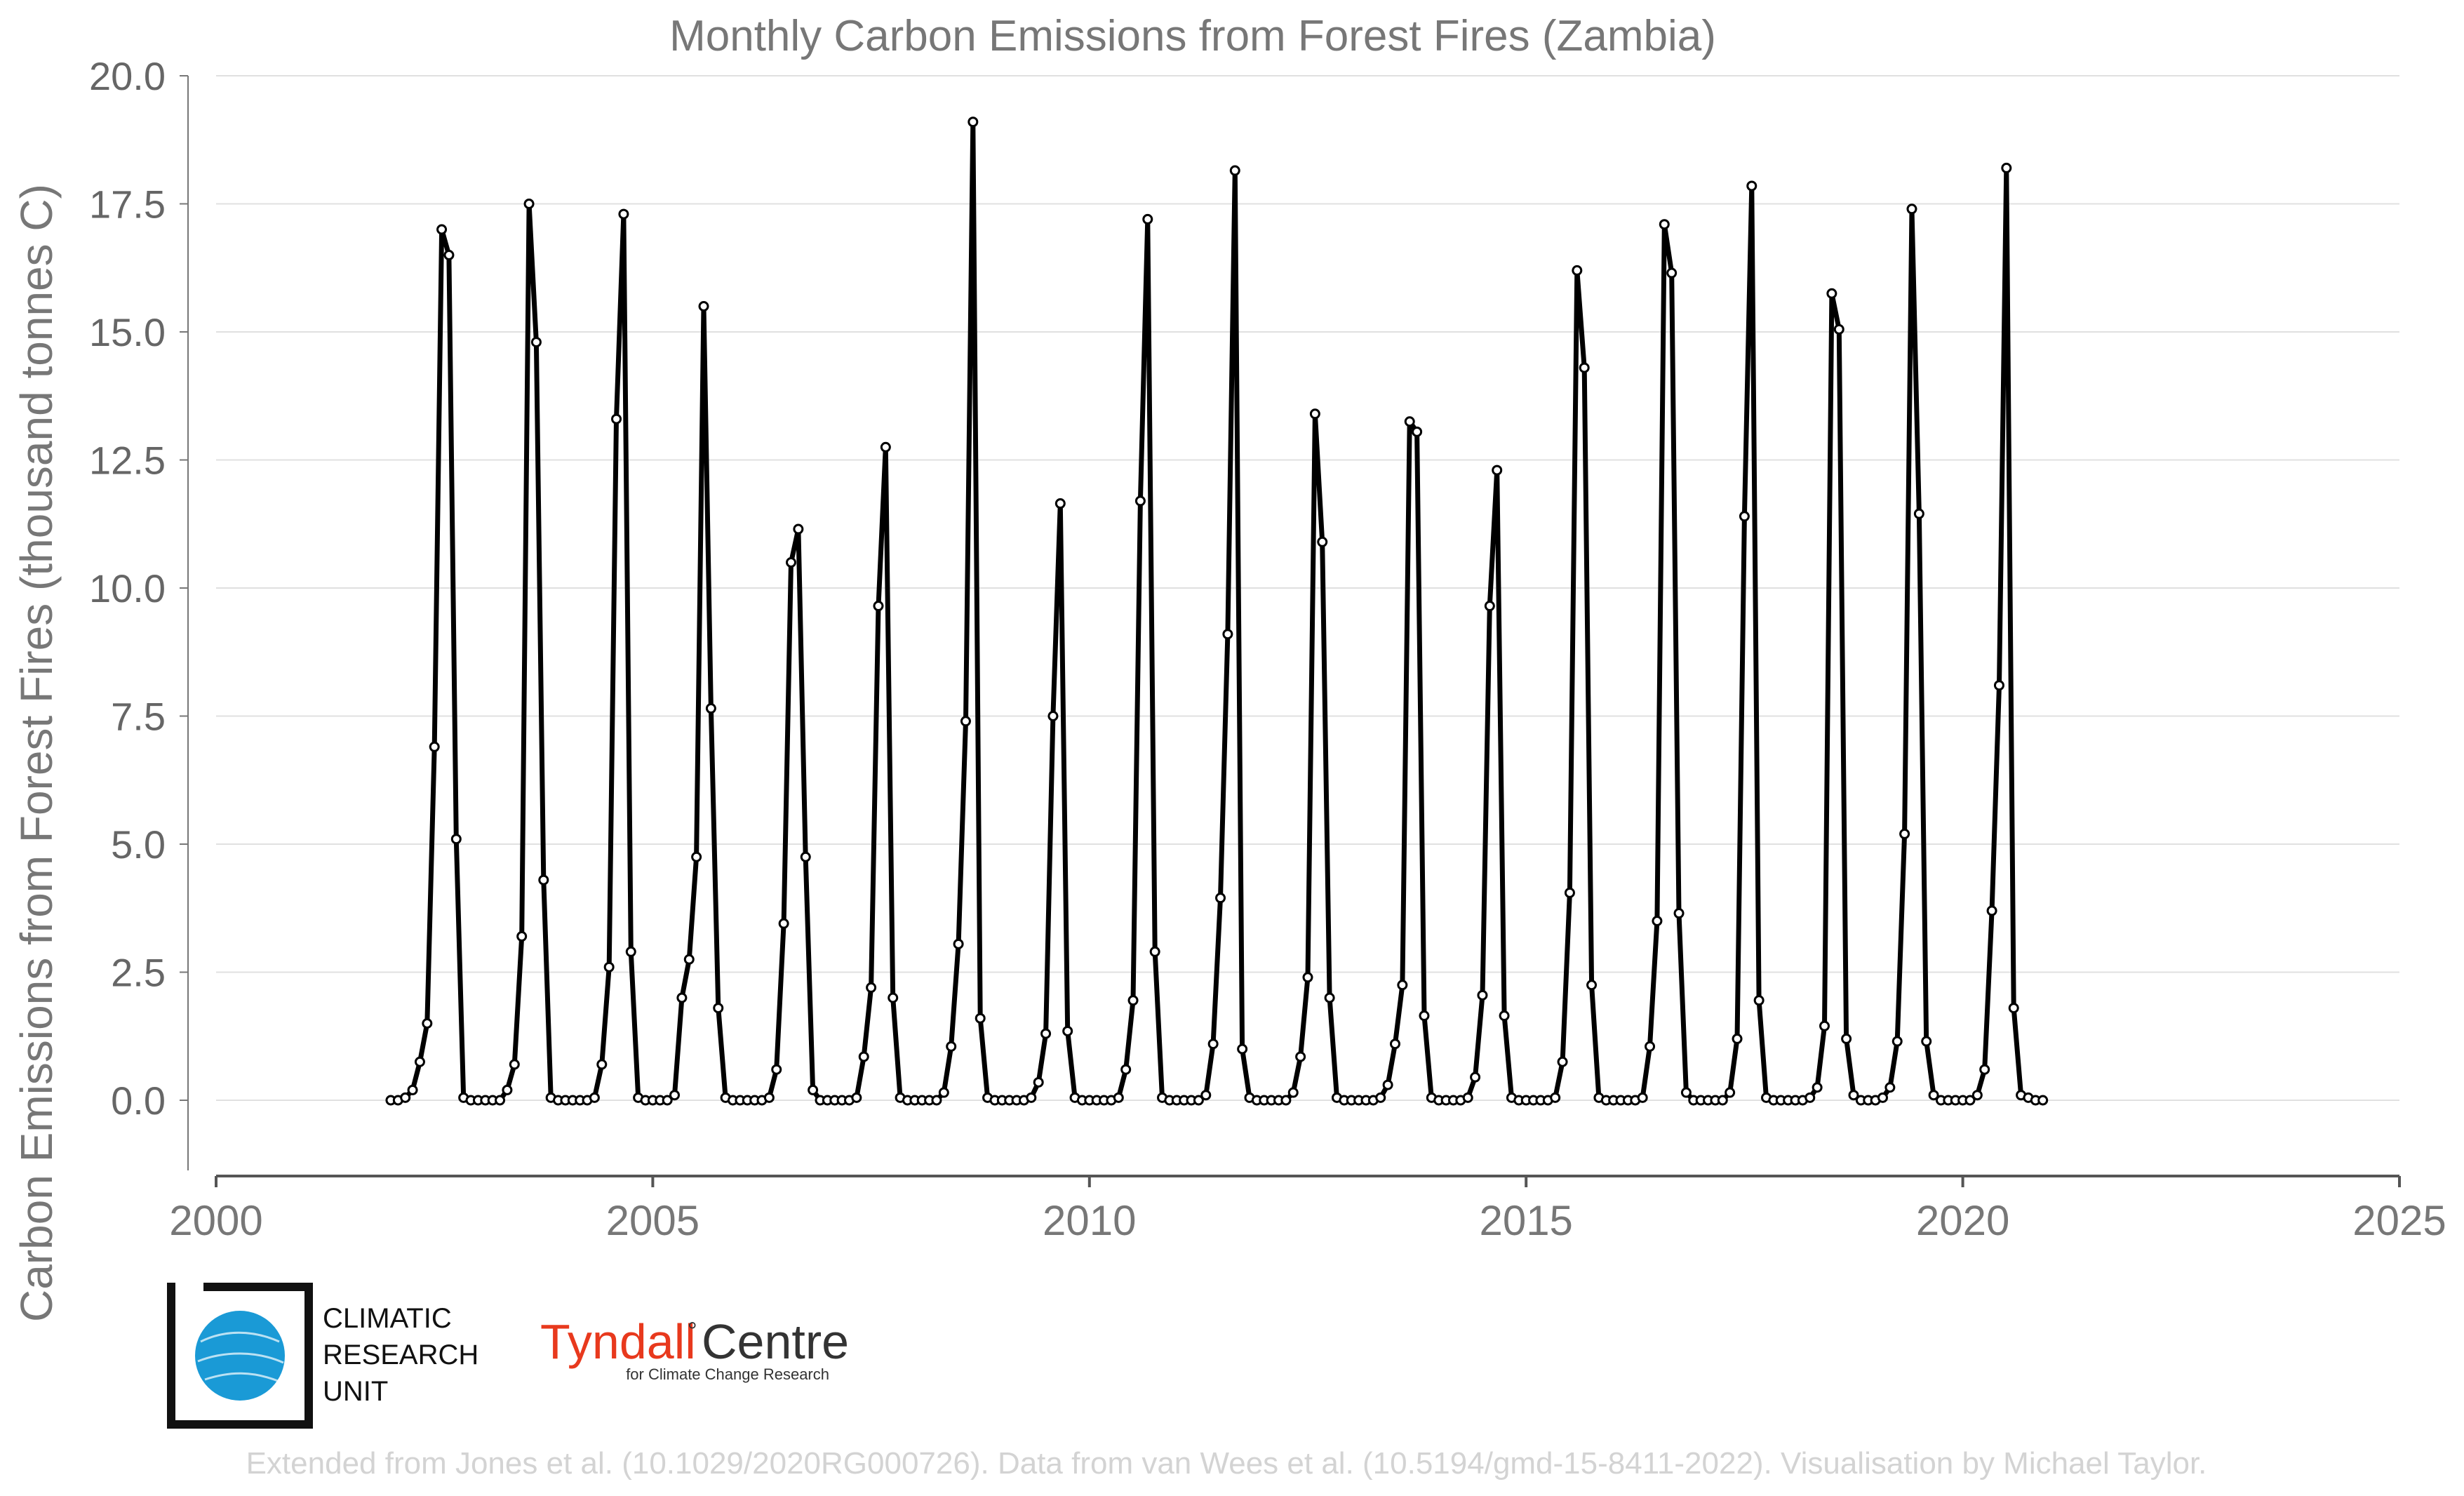  What do you see at coordinates (387, 1318) in the screenshot?
I see `cru-line1: CLIMATIC` at bounding box center [387, 1318].